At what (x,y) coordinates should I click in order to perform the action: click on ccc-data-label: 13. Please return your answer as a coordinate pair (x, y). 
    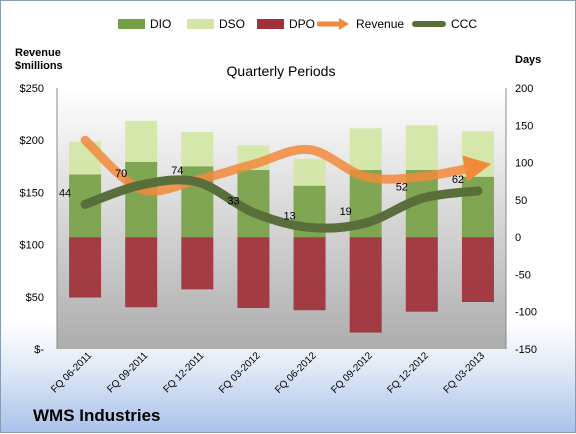
    Looking at the image, I should click on (289, 216).